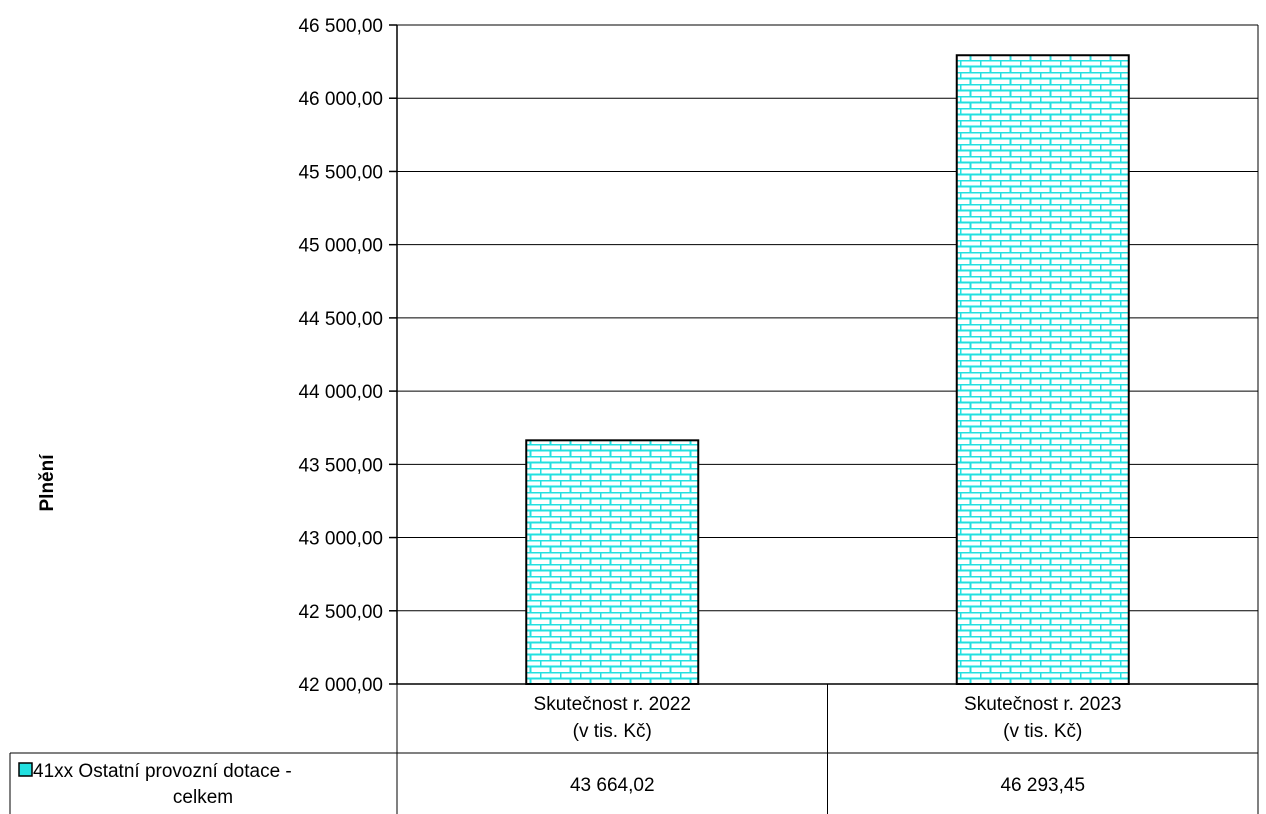  What do you see at coordinates (340, 319) in the screenshot?
I see `y-tick-label: 44 500,00` at bounding box center [340, 319].